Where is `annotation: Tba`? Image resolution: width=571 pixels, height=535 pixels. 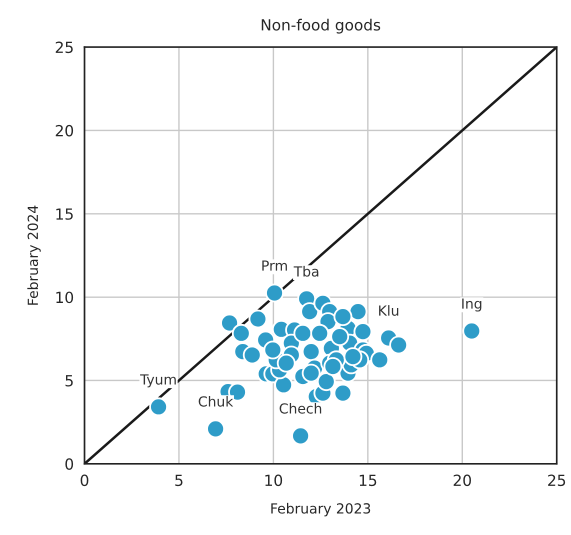 annotation: Tba is located at coordinates (306, 271).